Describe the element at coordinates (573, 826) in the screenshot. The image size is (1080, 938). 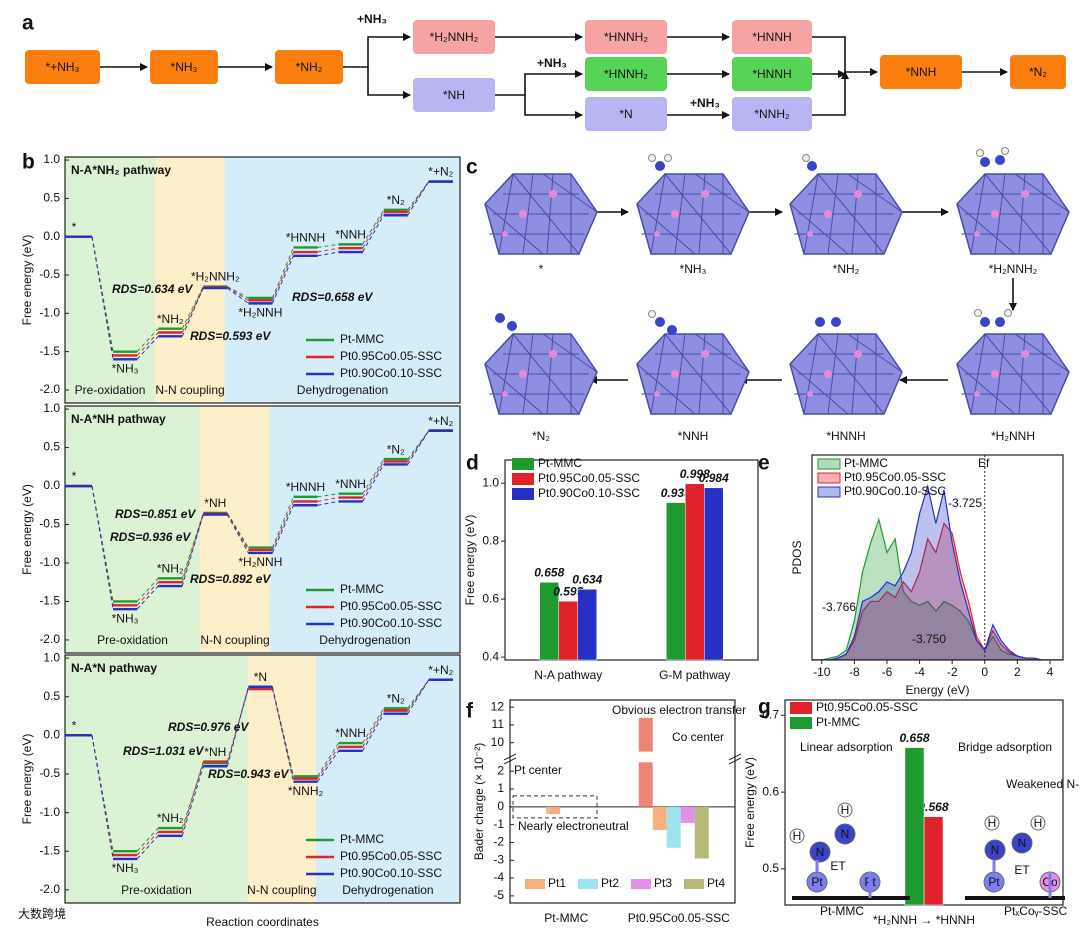
I see `annotation: Nearly electroneutral` at that location.